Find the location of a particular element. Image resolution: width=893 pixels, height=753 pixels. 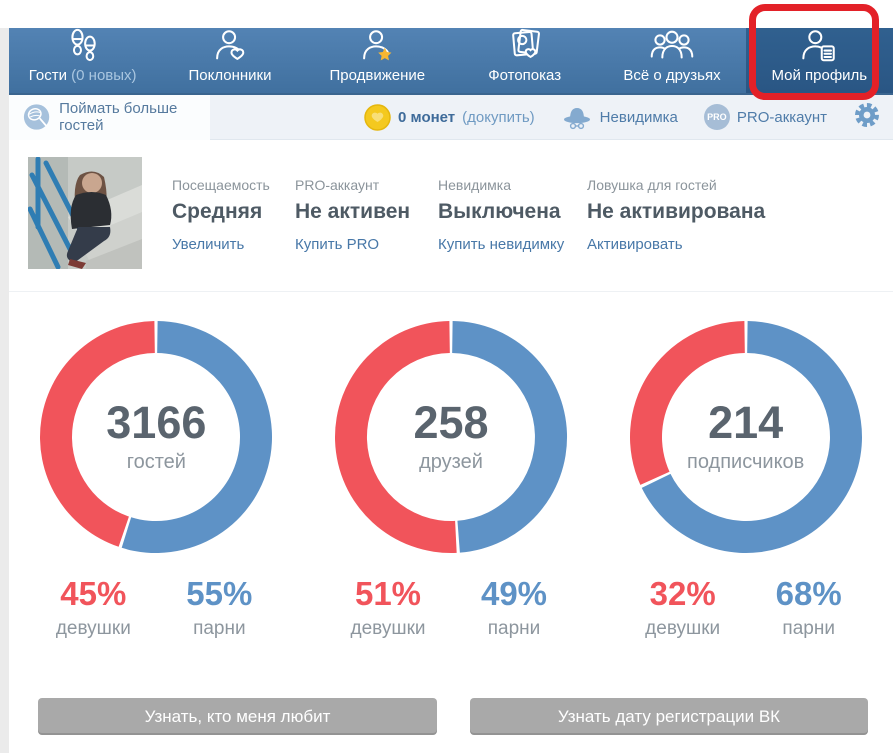

stat-visits: Посещаемость Средняя Увеличить is located at coordinates (221, 215).